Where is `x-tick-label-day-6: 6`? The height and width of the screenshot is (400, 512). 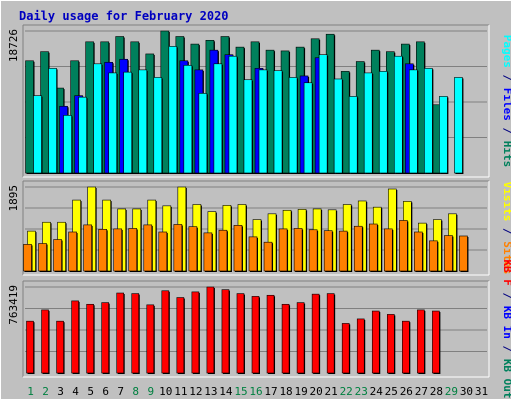 x-tick-label-day-6: 6 is located at coordinates (105, 391).